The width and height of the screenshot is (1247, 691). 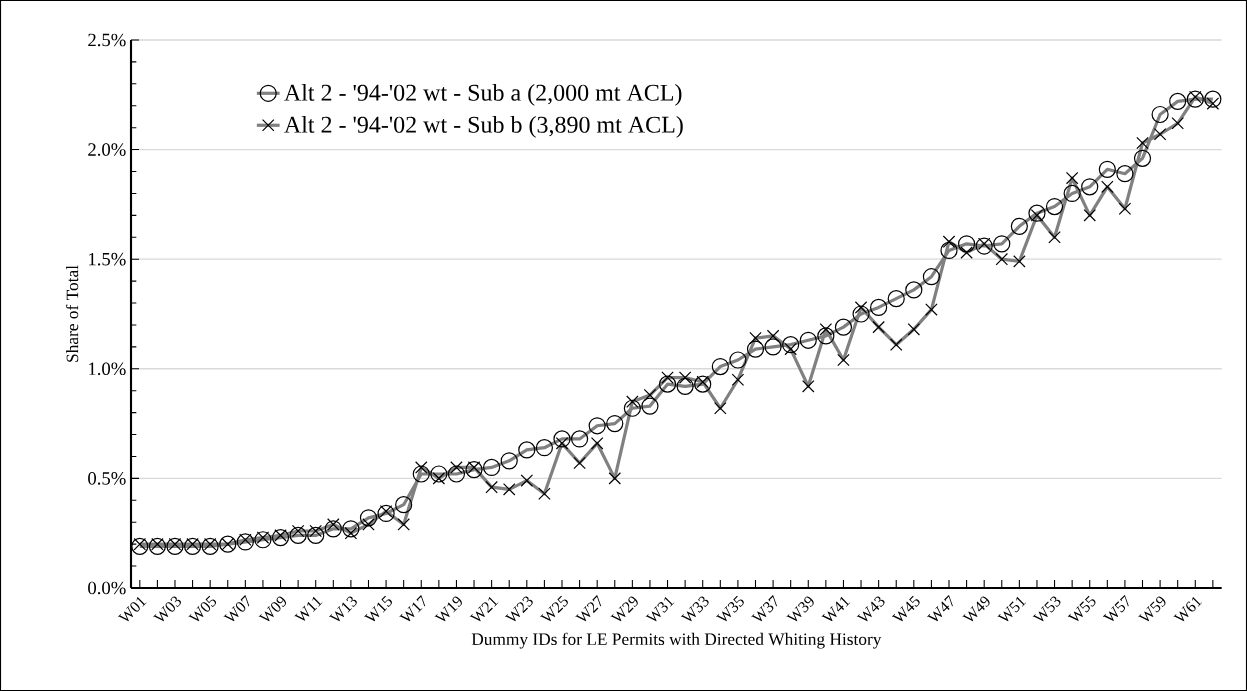 I want to click on x-tick-label: W49, so click(x=976, y=609).